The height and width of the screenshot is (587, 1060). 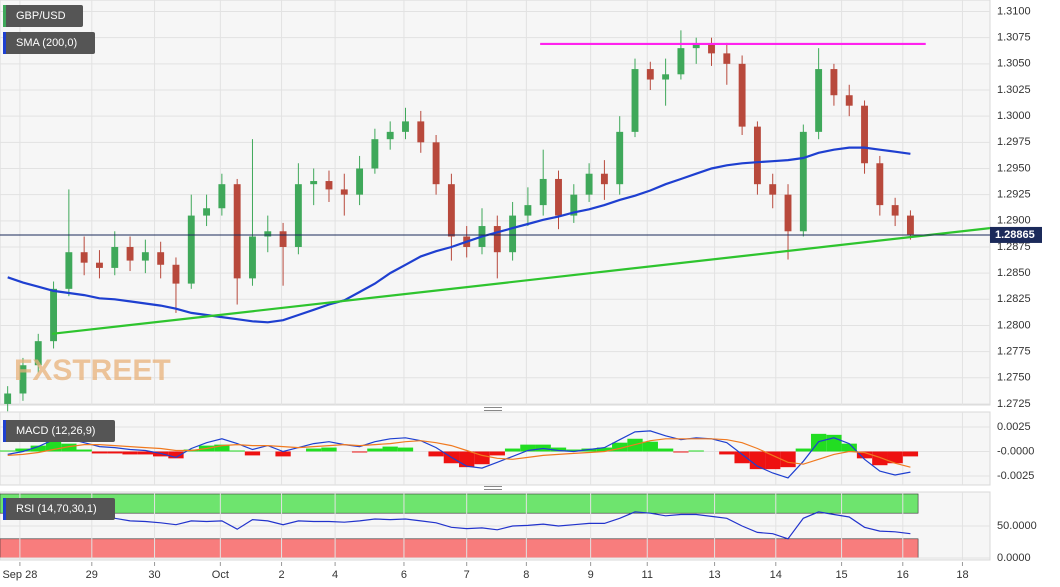 I want to click on legend-stripe, so click(x=4, y=16).